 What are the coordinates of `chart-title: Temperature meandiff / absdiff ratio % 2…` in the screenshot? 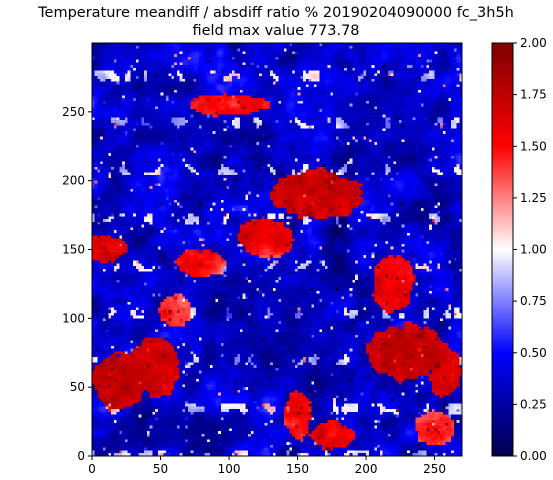 It's located at (275, 13).